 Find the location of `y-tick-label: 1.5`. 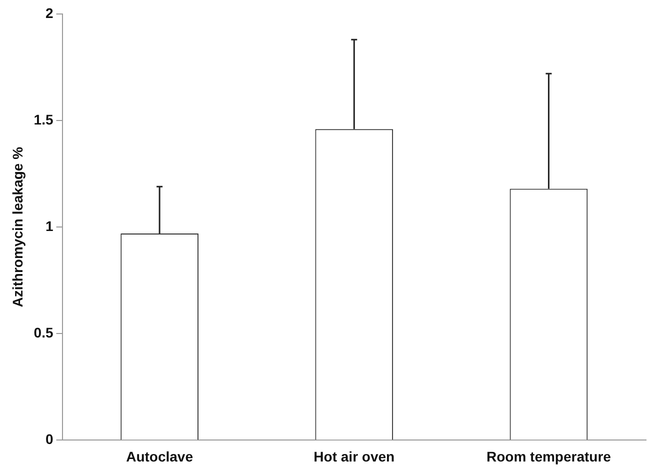

y-tick-label: 1.5 is located at coordinates (44, 119).